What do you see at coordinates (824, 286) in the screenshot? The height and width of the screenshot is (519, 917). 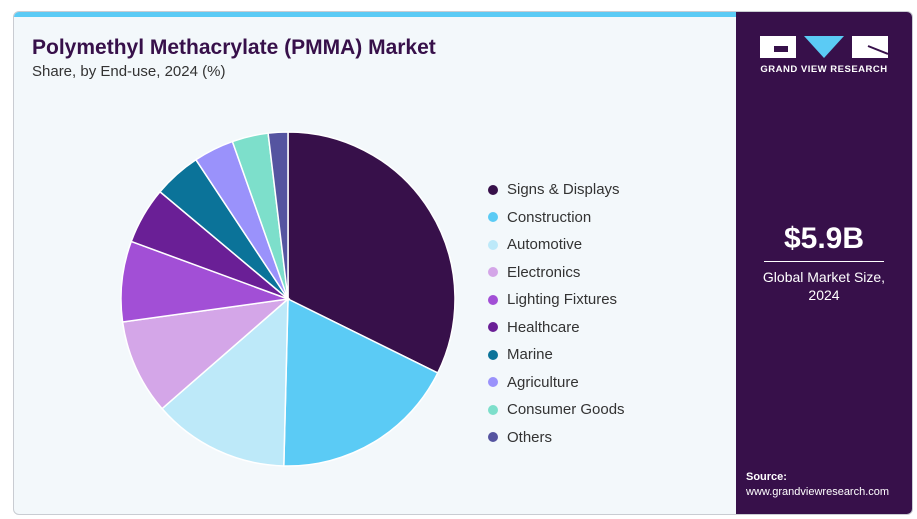 I see `market-size-label: Global Market Size, 2024` at bounding box center [824, 286].